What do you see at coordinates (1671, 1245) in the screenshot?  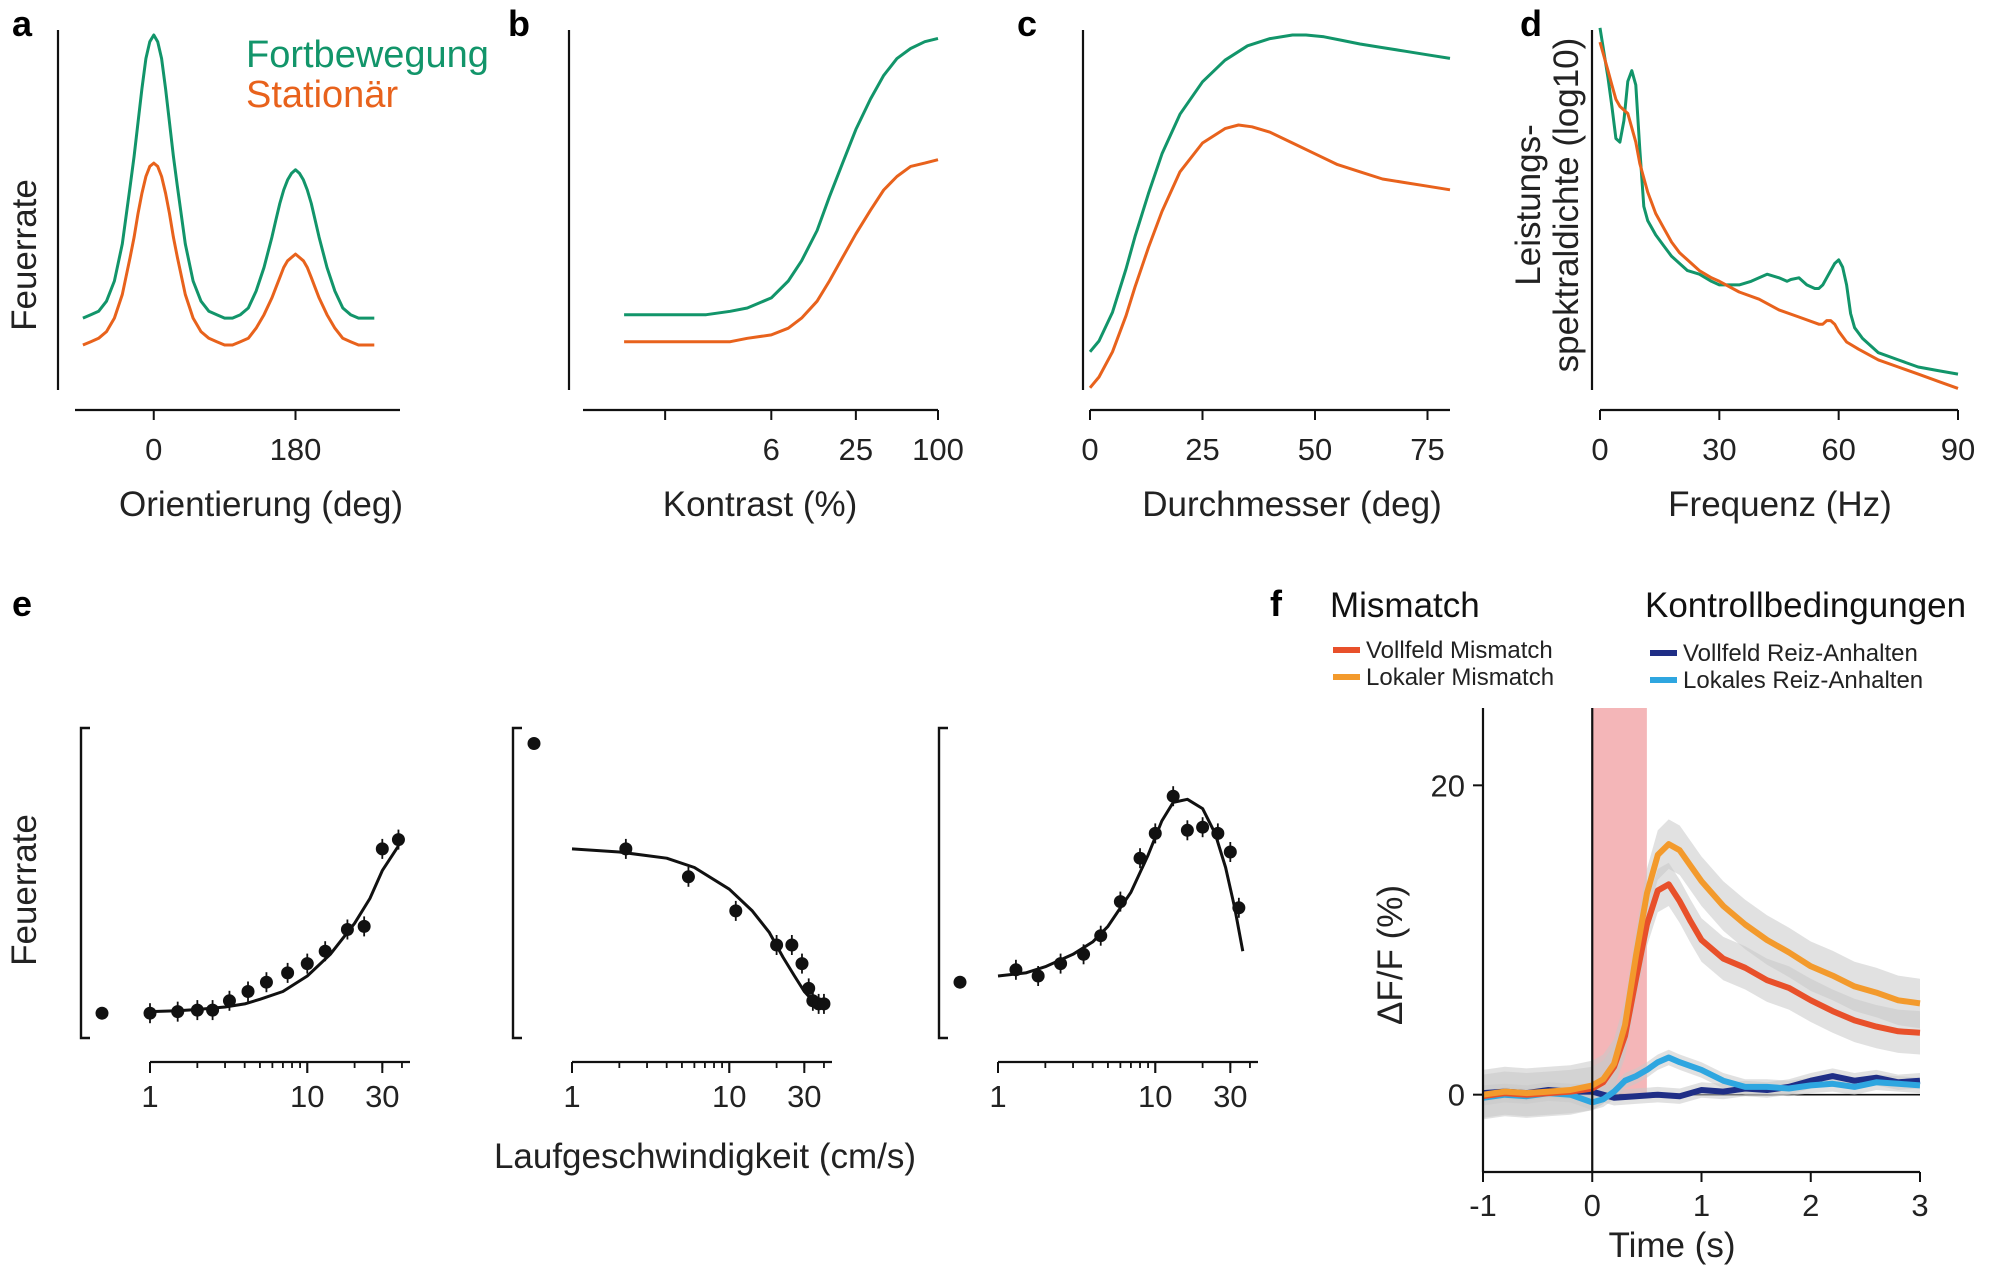 I see `panel-f-xlabel: Time (s)` at bounding box center [1671, 1245].